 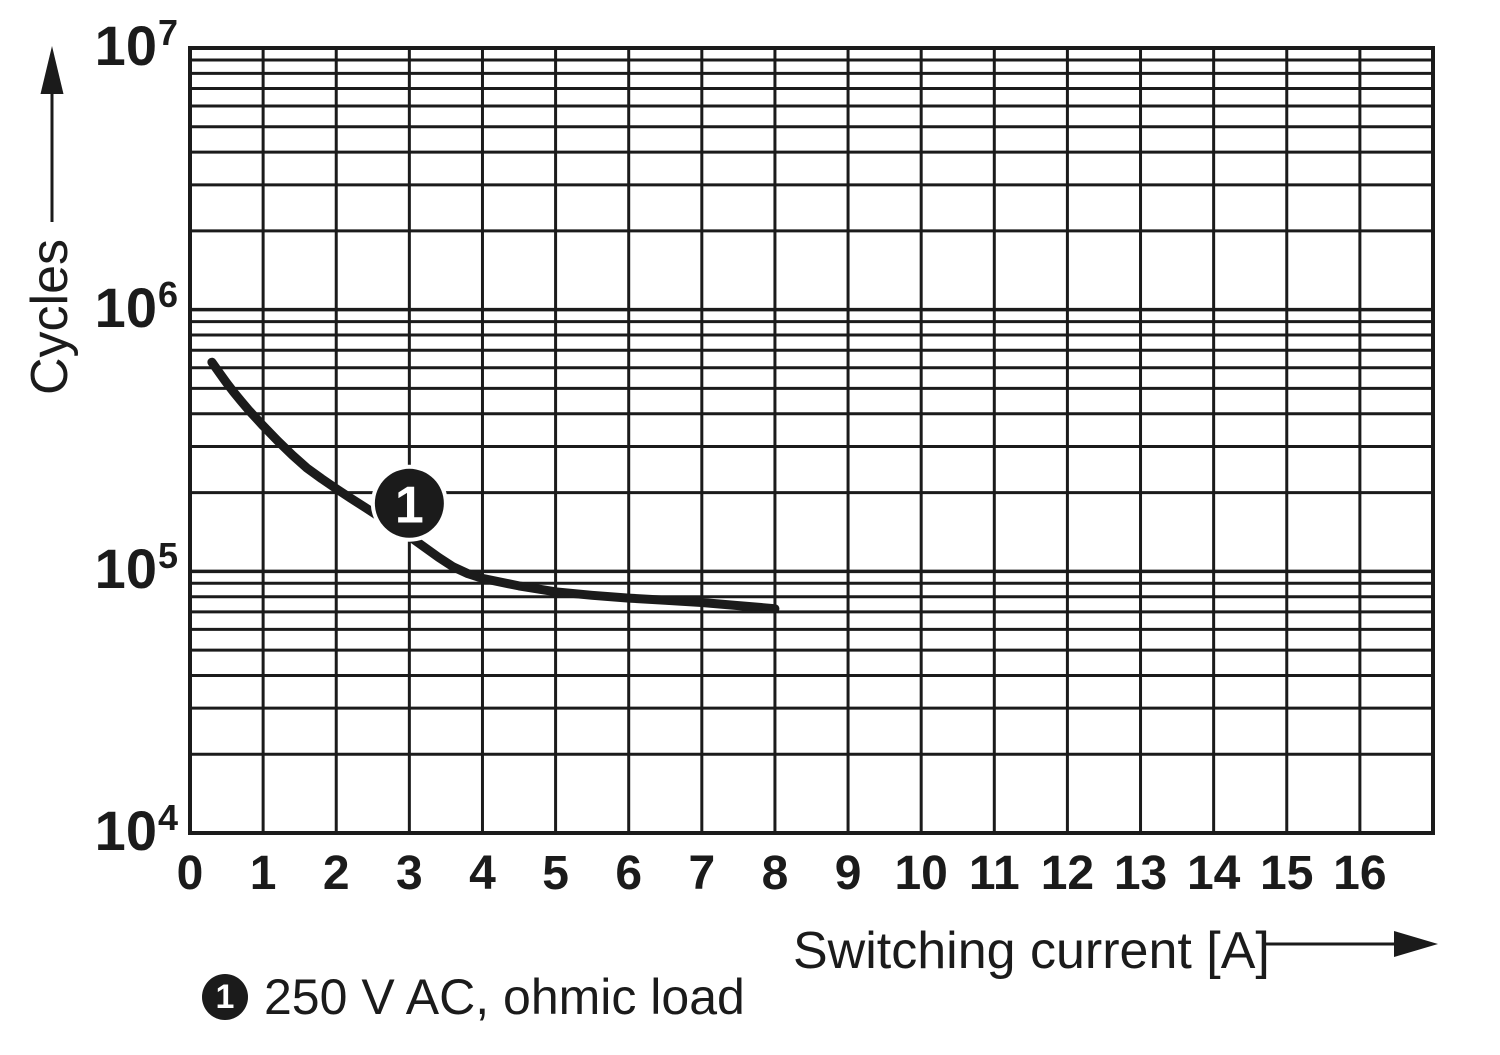 What do you see at coordinates (136, 306) in the screenshot?
I see `y-tick-label-10e6: 10⁶` at bounding box center [136, 306].